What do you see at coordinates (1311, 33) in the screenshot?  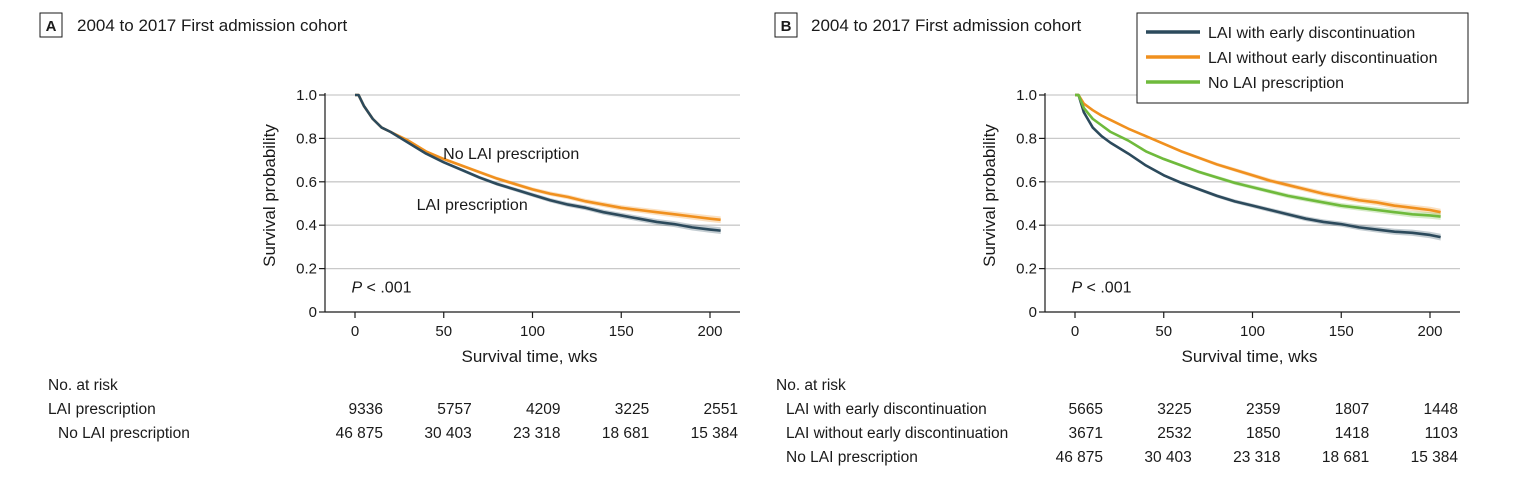 I see `legend-label-early-discontinuation: LAI with early discontinuation` at bounding box center [1311, 33].